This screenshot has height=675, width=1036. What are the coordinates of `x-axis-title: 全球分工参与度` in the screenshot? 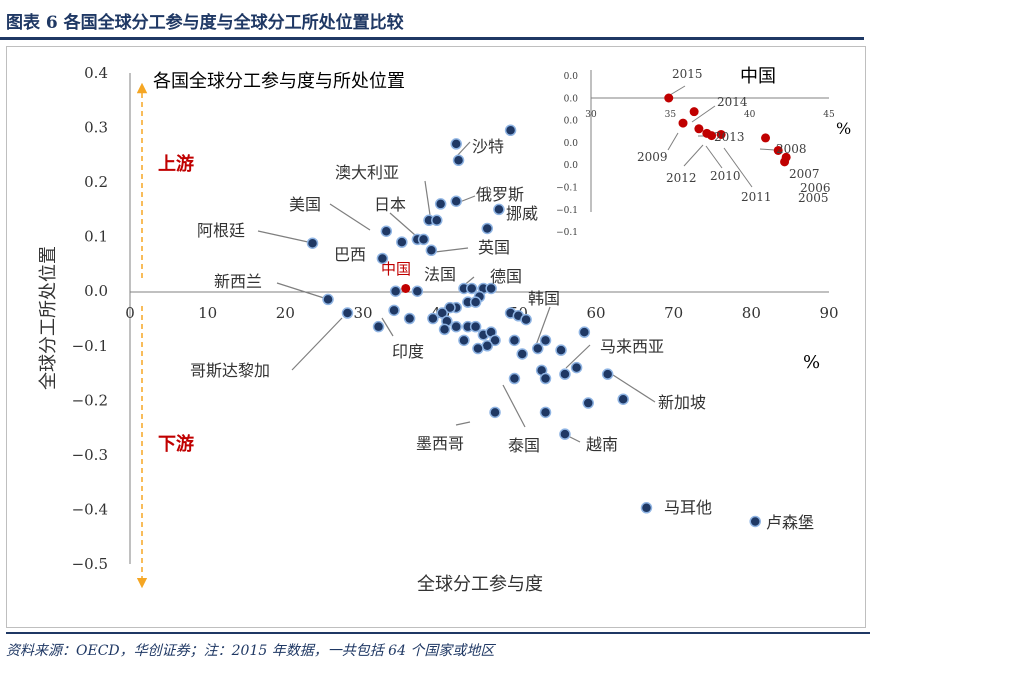 It's located at (480, 584).